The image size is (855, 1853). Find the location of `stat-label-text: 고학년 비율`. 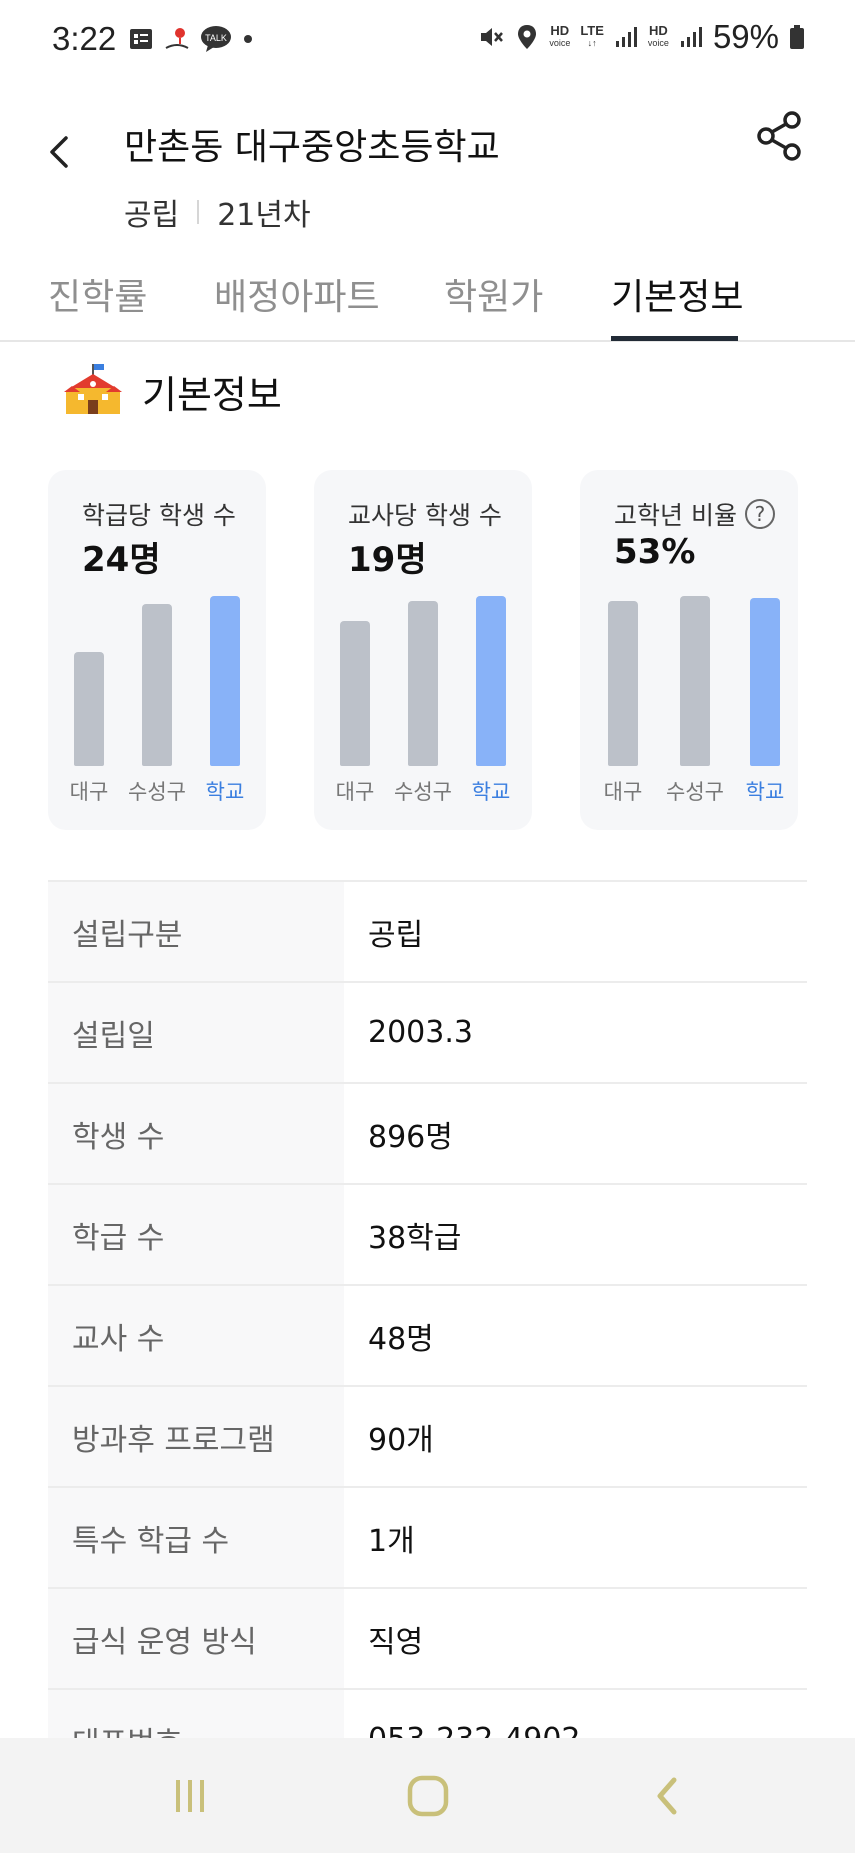

stat-label-text: 고학년 비율 is located at coordinates (675, 515).